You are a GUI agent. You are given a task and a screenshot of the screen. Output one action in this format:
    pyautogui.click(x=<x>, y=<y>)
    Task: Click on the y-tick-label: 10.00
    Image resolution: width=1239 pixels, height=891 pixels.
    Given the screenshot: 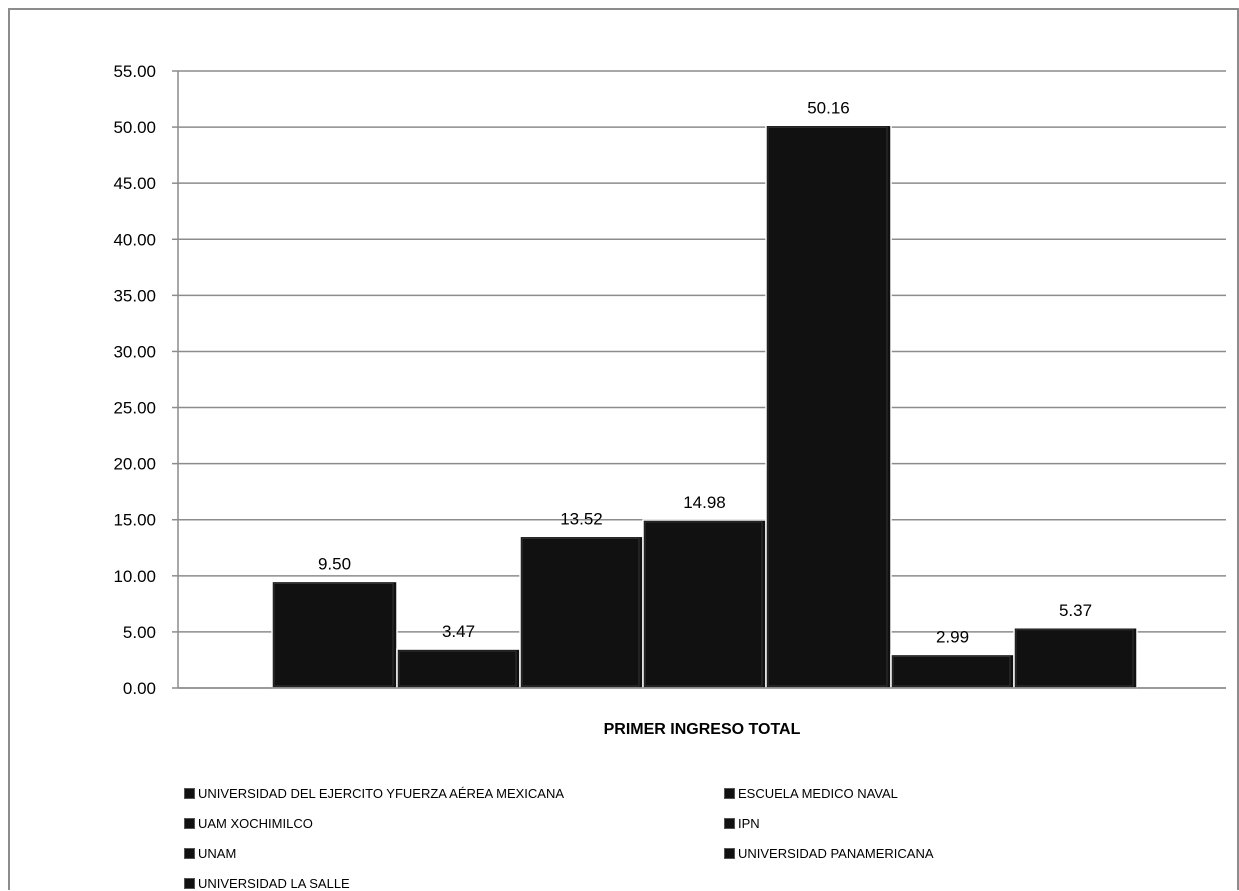 What is the action you would take?
    pyautogui.click(x=134, y=576)
    